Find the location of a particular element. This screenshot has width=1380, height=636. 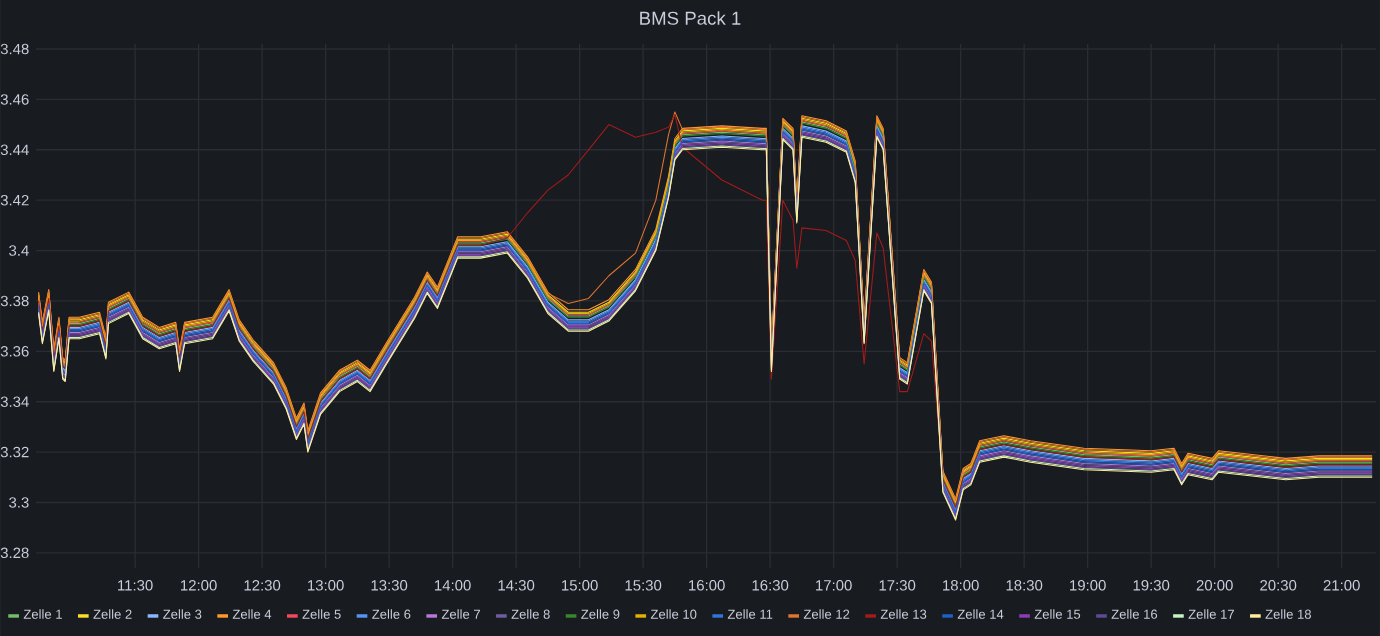

chart-title: BMS Pack 1 is located at coordinates (690, 18).